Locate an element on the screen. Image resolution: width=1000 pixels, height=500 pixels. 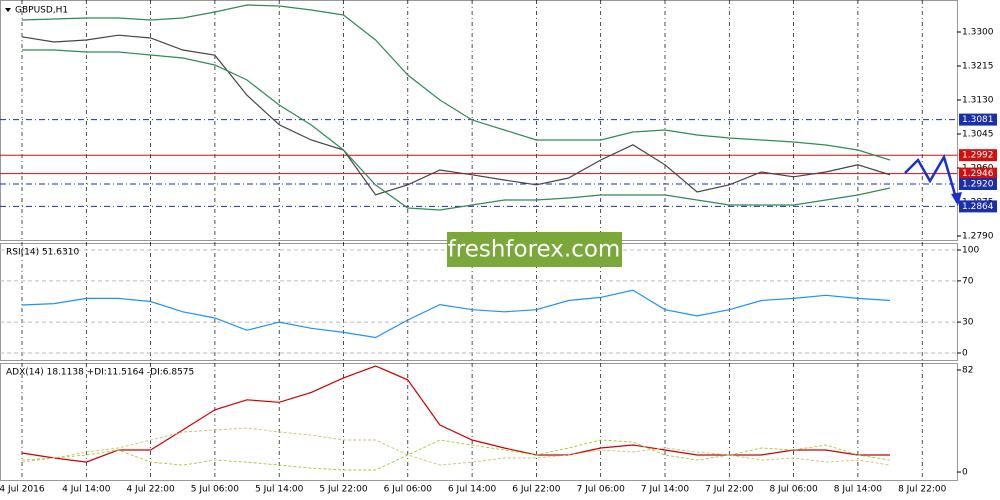
x-tick-label: 8 Jul 14:00 is located at coordinates (858, 490).